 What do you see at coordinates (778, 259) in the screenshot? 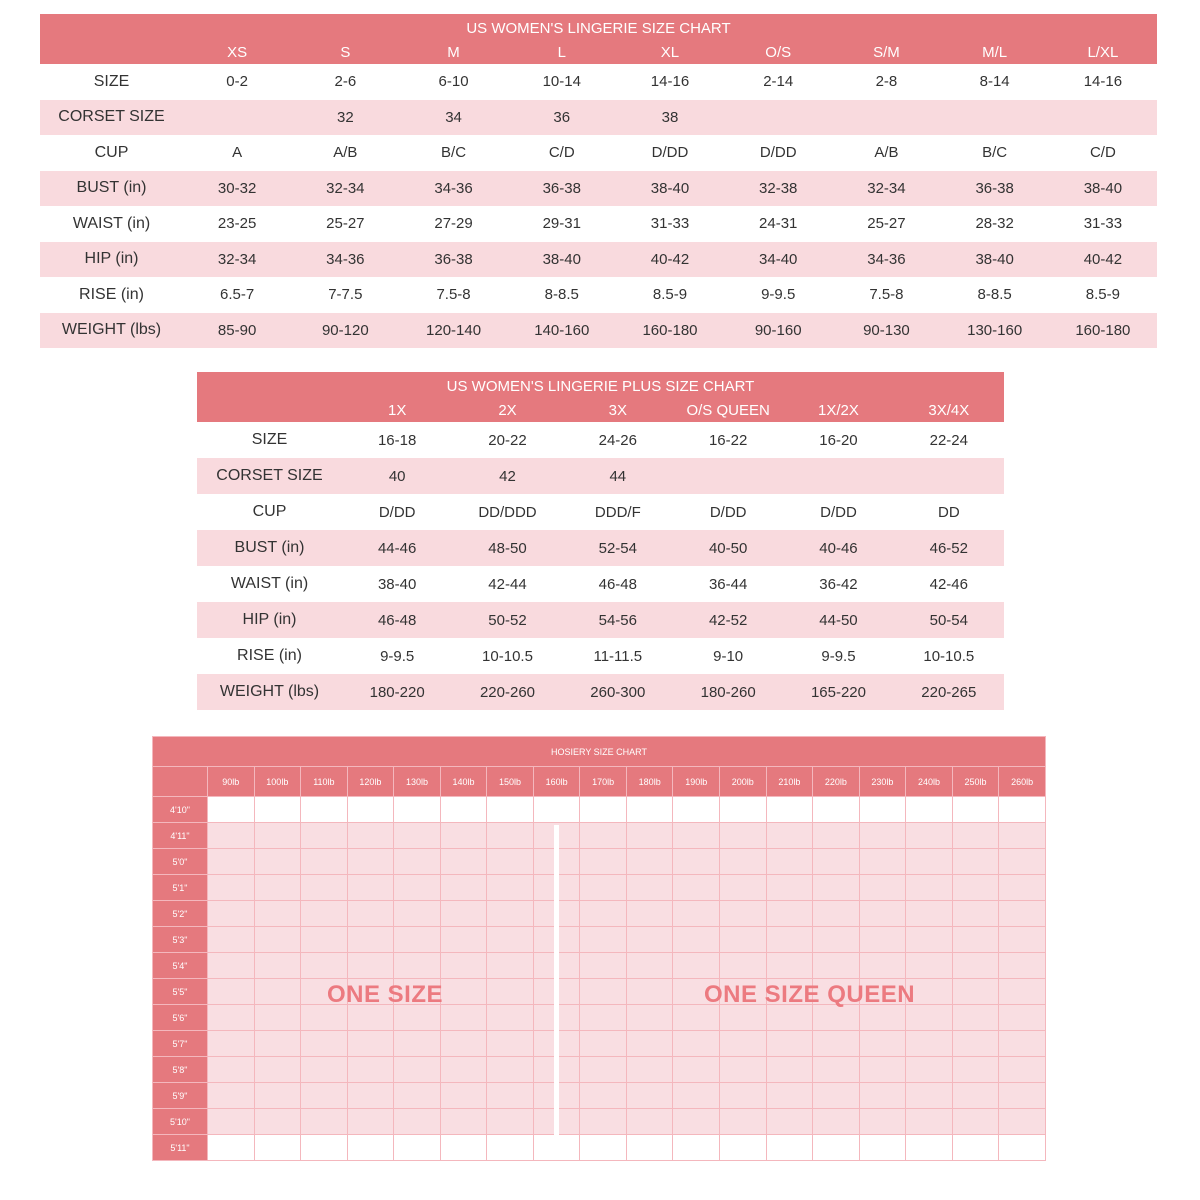
I see `table-cell: 34-40` at bounding box center [778, 259].